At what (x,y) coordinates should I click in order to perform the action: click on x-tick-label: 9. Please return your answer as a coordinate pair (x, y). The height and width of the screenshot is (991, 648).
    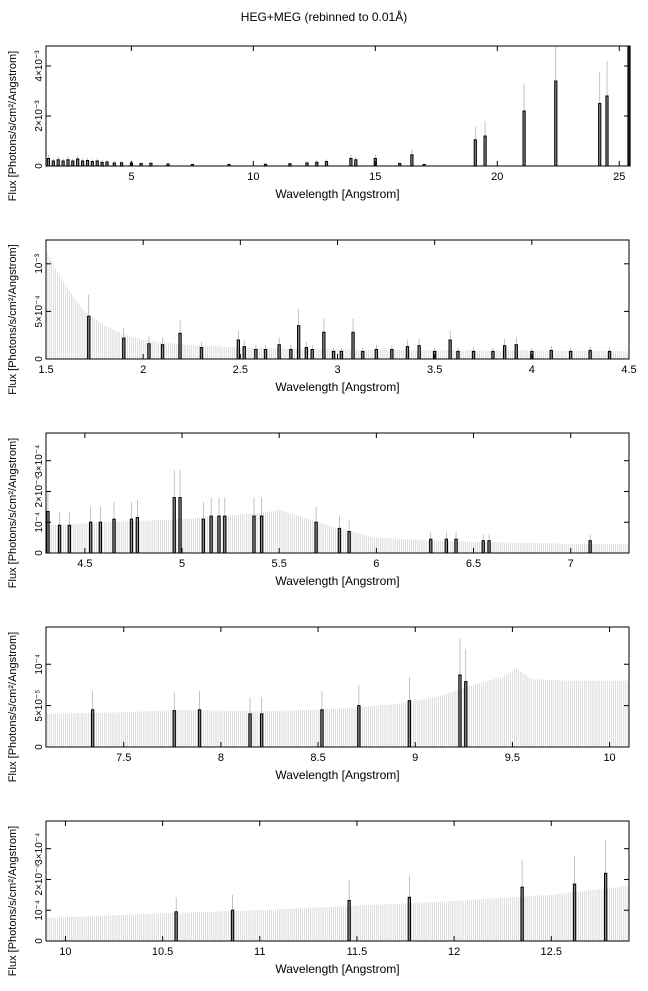
    Looking at the image, I should click on (415, 758).